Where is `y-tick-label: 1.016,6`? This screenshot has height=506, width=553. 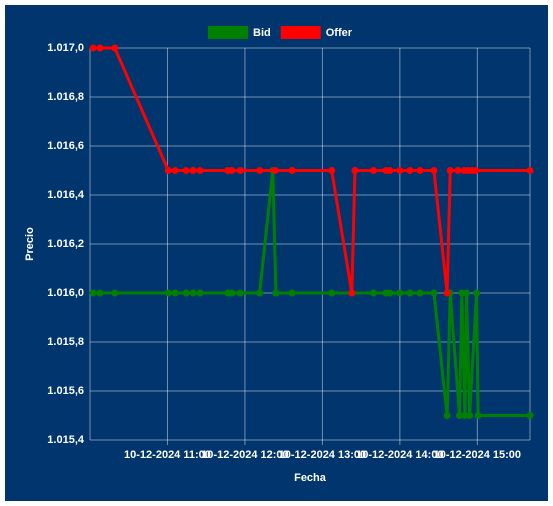 y-tick-label: 1.016,6 is located at coordinates (65, 146).